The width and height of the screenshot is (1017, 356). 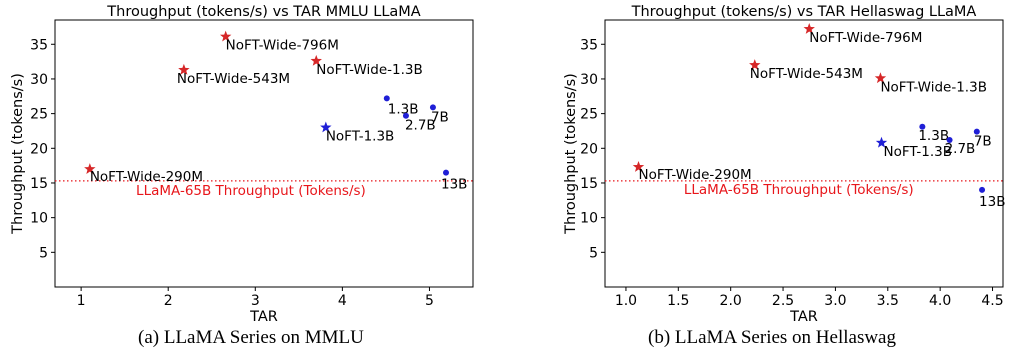 What do you see at coordinates (263, 12) in the screenshot?
I see `chart-title: Throughput (tokens/s) vs TAR MMLU LLaMA` at bounding box center [263, 12].